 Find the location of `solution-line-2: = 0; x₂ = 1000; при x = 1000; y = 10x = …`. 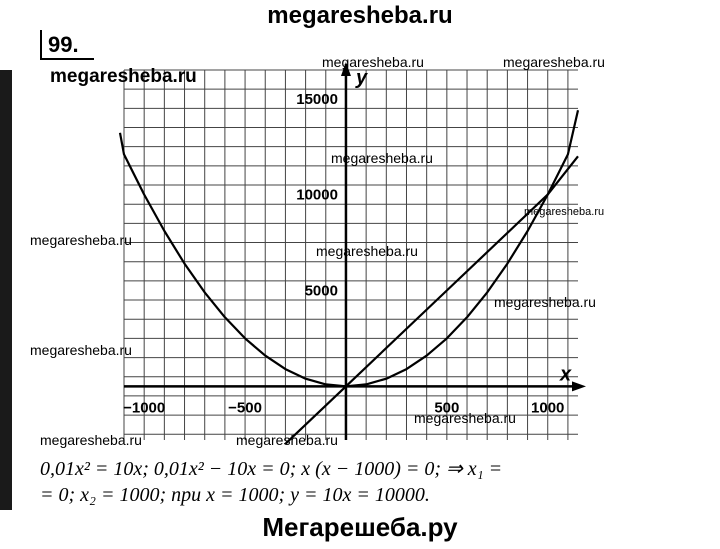

solution-line-2: = 0; x₂ = 1000; при x = 1000; y = 10x = … is located at coordinates (235, 495).